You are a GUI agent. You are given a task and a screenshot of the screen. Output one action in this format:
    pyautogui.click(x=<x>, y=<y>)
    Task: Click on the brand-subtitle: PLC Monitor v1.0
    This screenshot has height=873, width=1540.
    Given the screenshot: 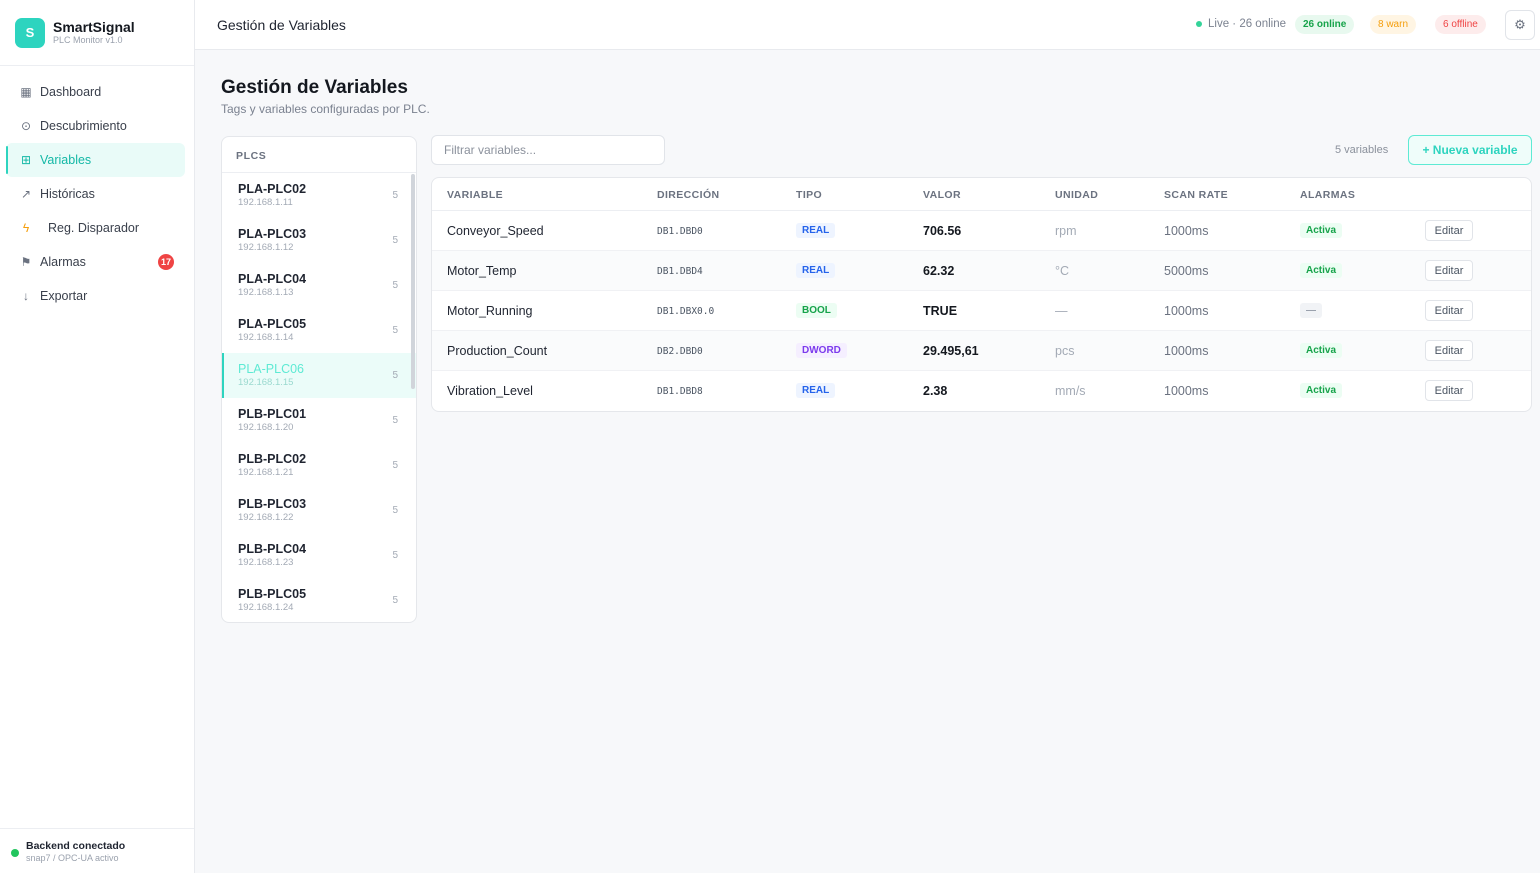 What is the action you would take?
    pyautogui.click(x=88, y=40)
    